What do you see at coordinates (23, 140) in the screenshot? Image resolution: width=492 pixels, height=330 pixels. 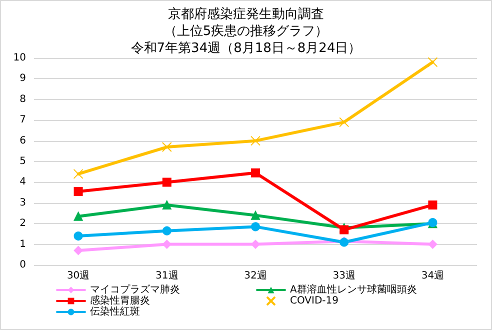 I see `y-tick-label: 6` at bounding box center [23, 140].